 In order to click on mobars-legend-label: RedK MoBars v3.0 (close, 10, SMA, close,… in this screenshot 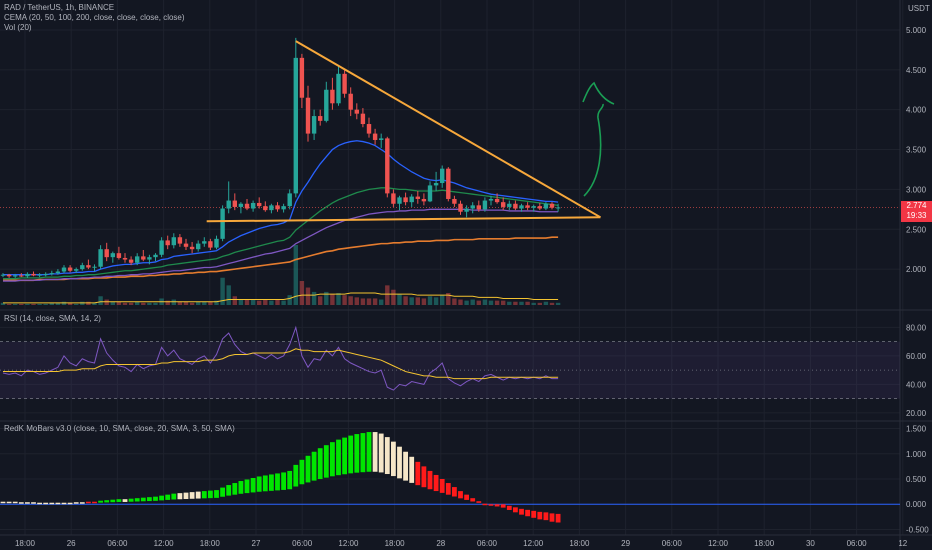, I will do `click(119, 428)`.